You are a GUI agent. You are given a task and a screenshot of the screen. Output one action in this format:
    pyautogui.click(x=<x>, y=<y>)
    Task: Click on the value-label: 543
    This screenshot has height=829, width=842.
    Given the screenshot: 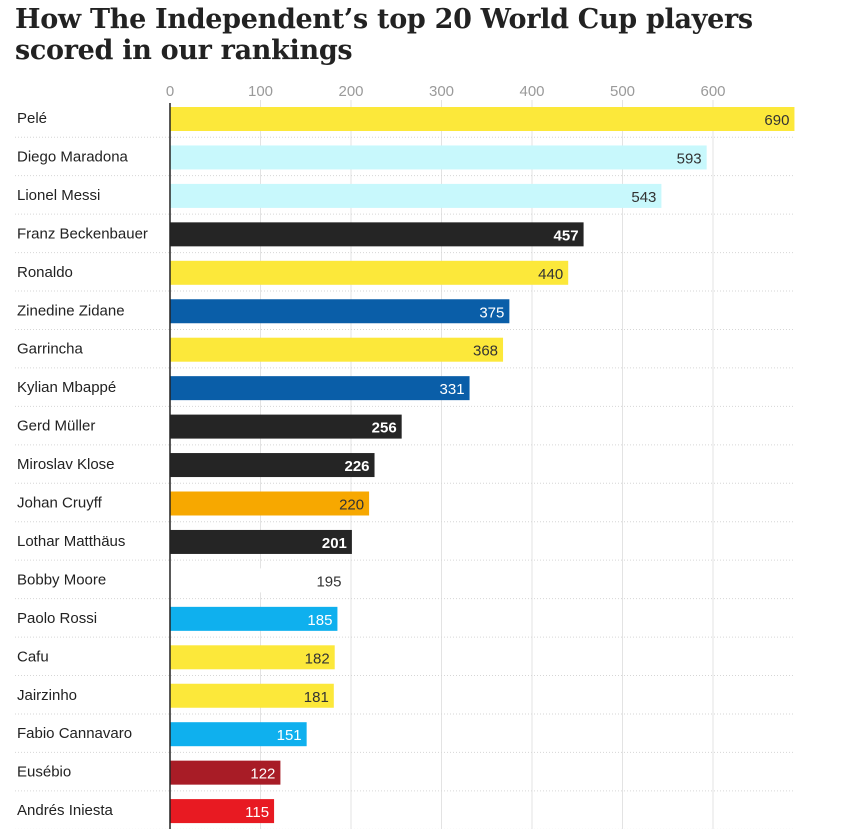 What is the action you would take?
    pyautogui.click(x=643, y=197)
    